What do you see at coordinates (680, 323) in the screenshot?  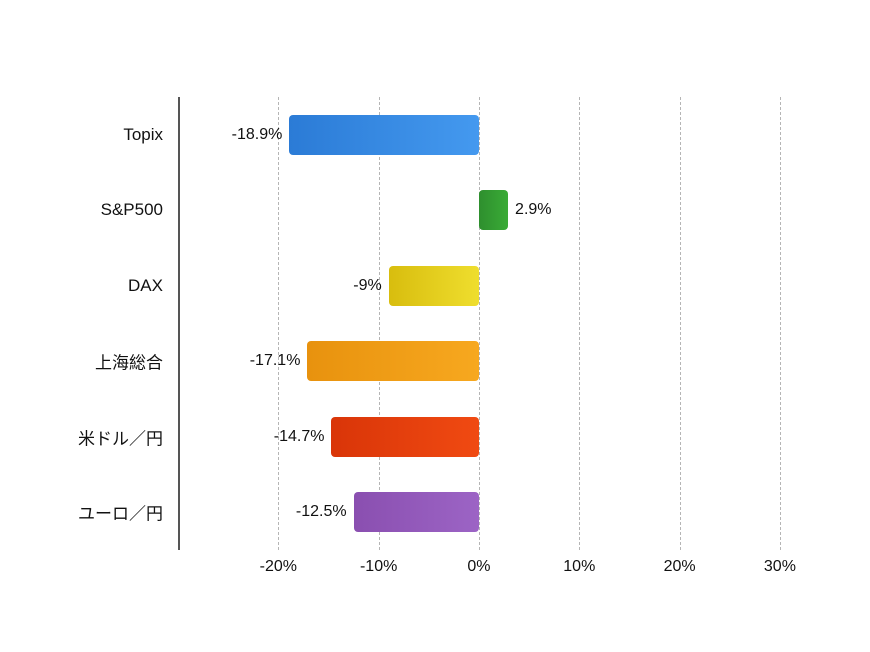 I see `gridline-20%` at bounding box center [680, 323].